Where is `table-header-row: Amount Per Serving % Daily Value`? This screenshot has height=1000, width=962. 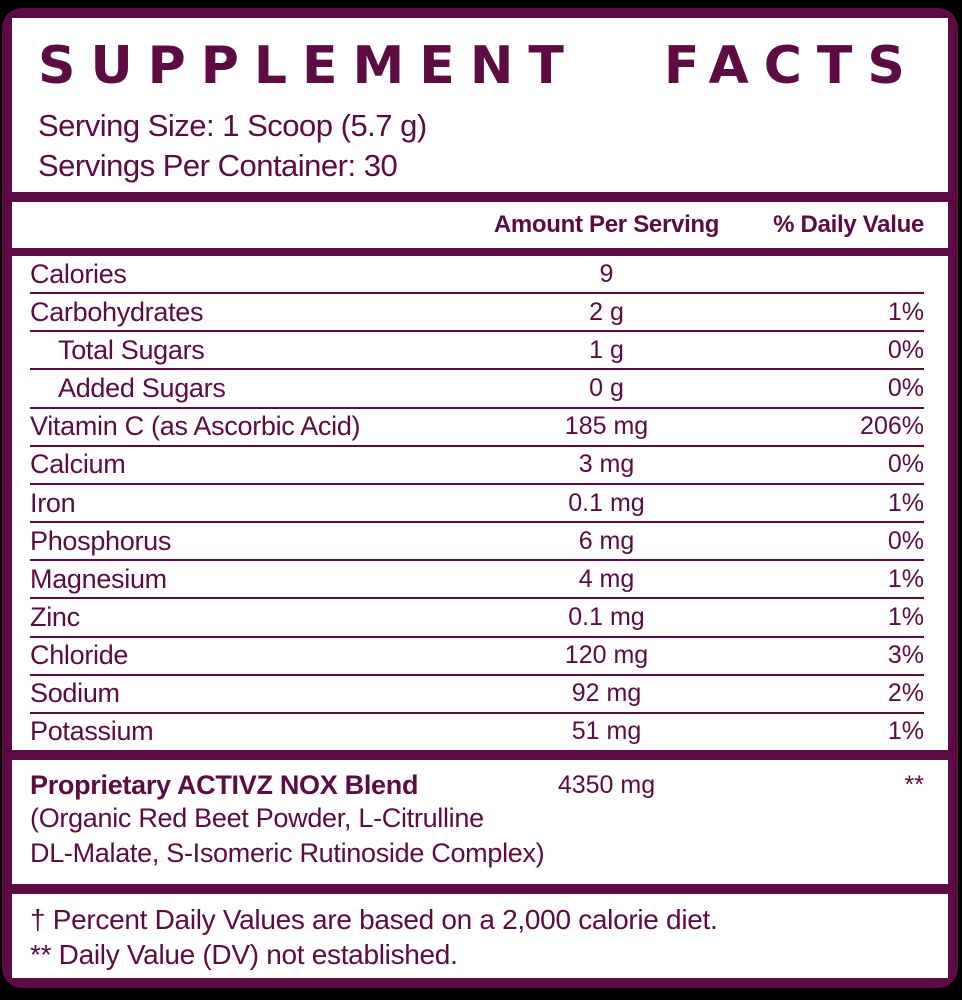 table-header-row: Amount Per Serving % Daily Value is located at coordinates (477, 225).